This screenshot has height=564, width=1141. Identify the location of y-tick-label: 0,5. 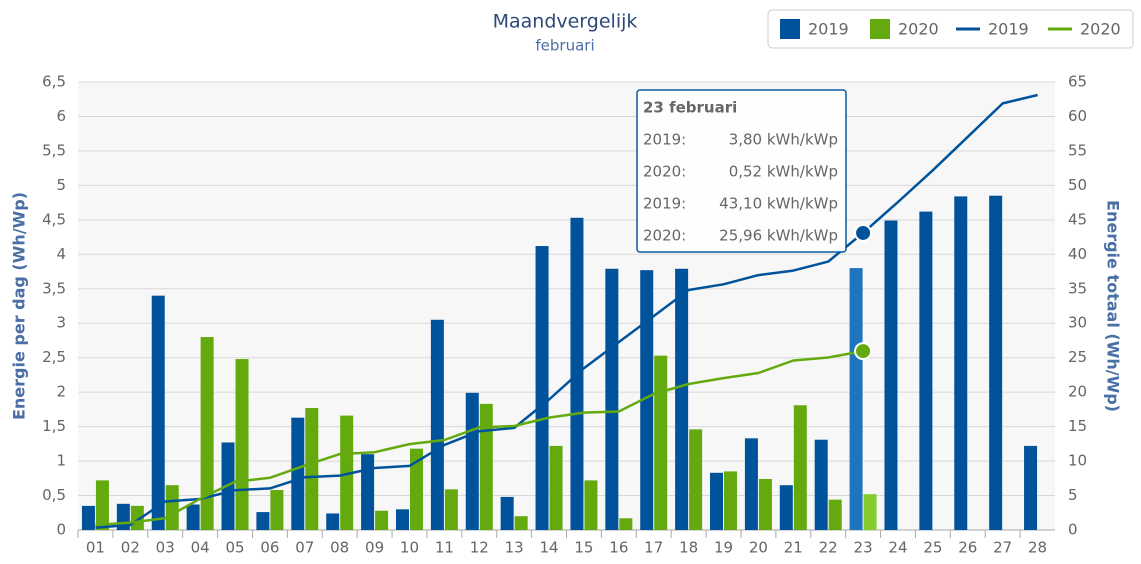
(54, 495).